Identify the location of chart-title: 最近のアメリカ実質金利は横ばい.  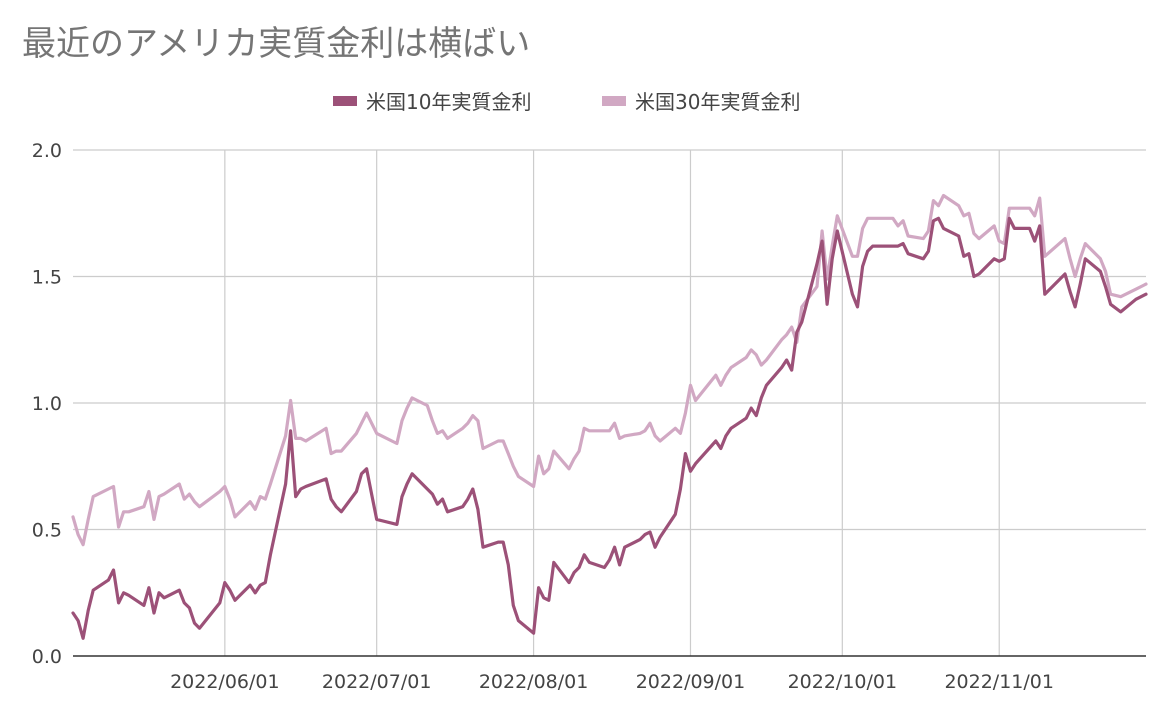
(276, 44).